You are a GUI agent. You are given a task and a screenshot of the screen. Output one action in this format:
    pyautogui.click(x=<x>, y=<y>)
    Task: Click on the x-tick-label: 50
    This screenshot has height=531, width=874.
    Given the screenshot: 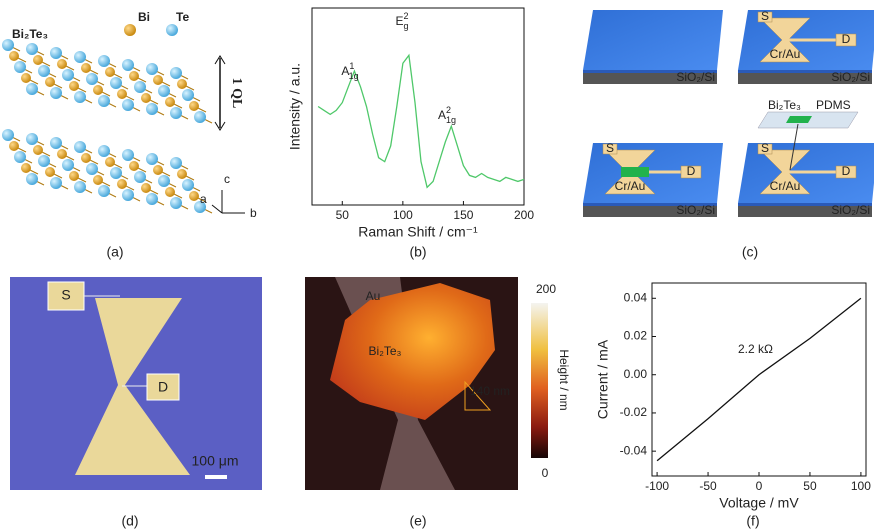 What is the action you would take?
    pyautogui.click(x=810, y=486)
    